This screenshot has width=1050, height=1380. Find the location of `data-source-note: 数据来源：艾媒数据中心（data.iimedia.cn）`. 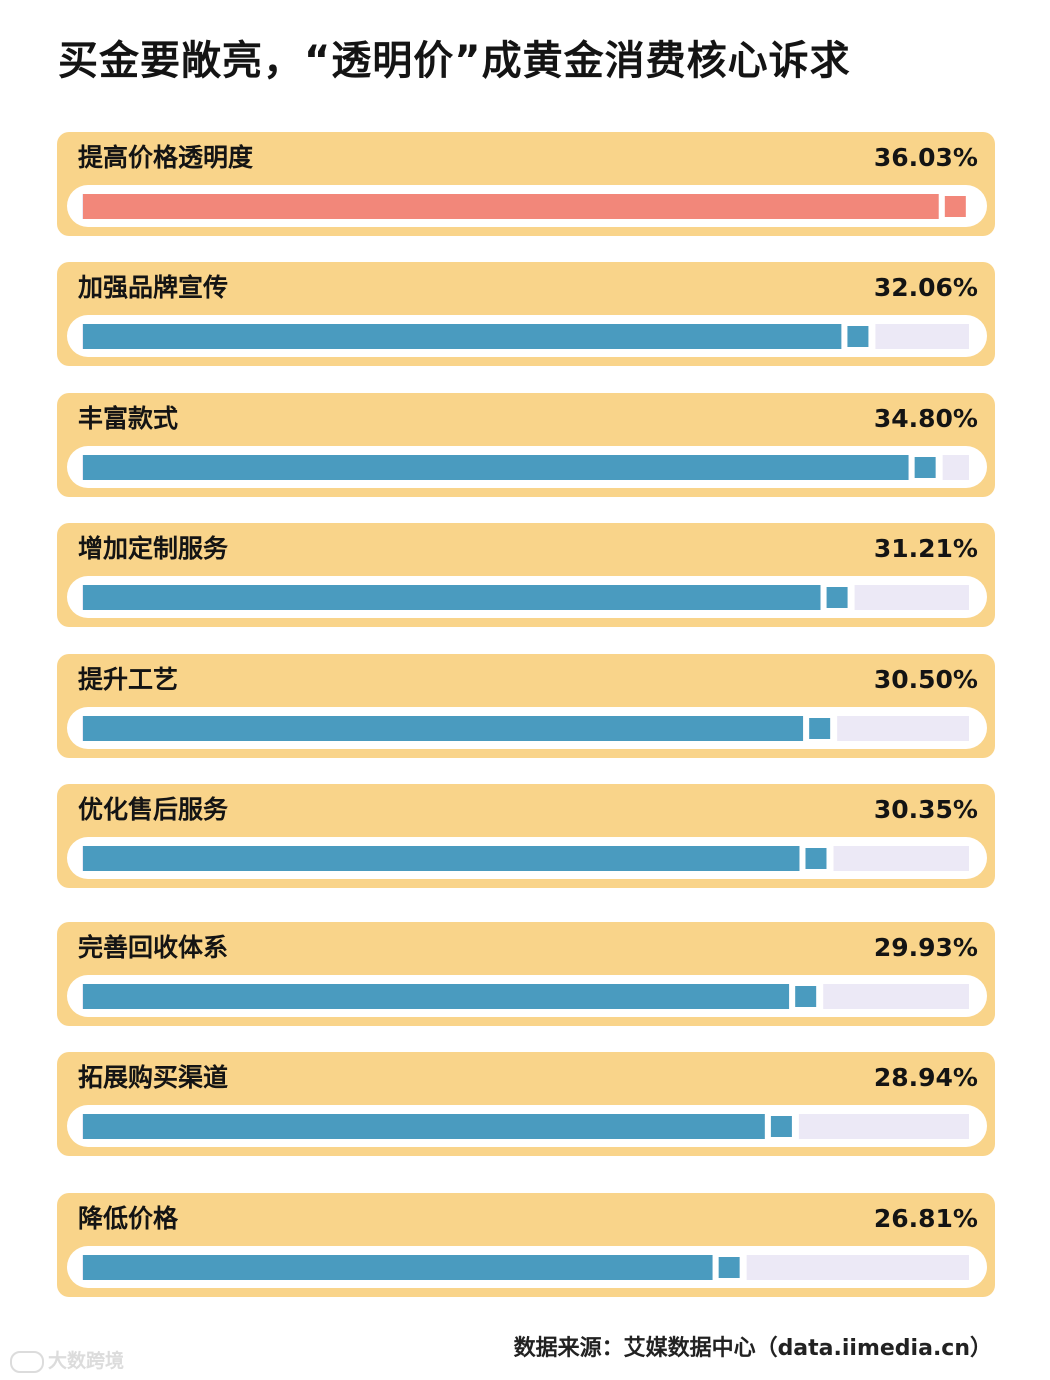

data-source-note: 数据来源：艾媒数据中心（data.iimedia.cn） is located at coordinates (752, 1348).